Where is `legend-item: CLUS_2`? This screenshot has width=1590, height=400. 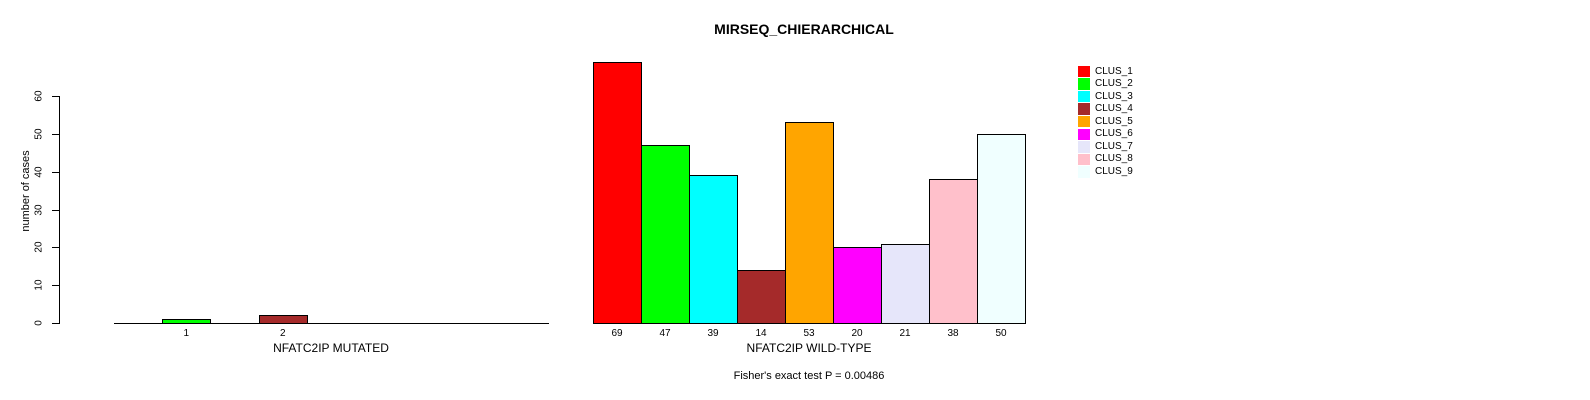
legend-item: CLUS_2 is located at coordinates (1105, 84).